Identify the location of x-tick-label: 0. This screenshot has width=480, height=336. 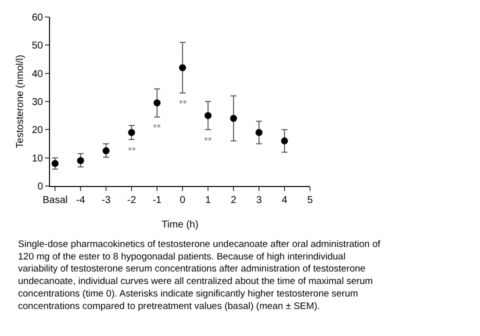
(183, 200).